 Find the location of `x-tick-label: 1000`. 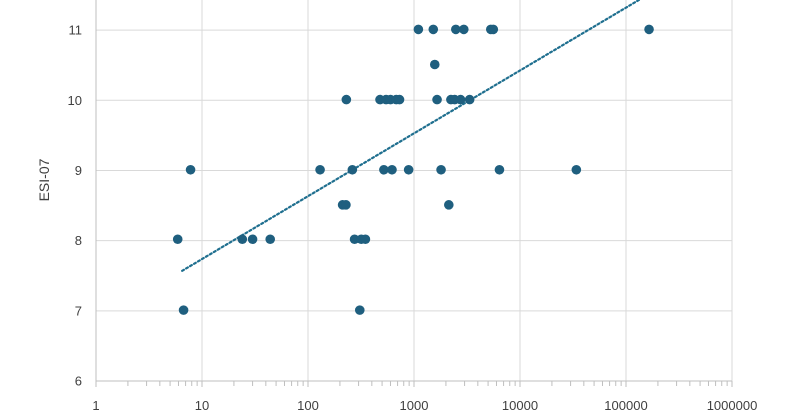

x-tick-label: 1000 is located at coordinates (414, 405).